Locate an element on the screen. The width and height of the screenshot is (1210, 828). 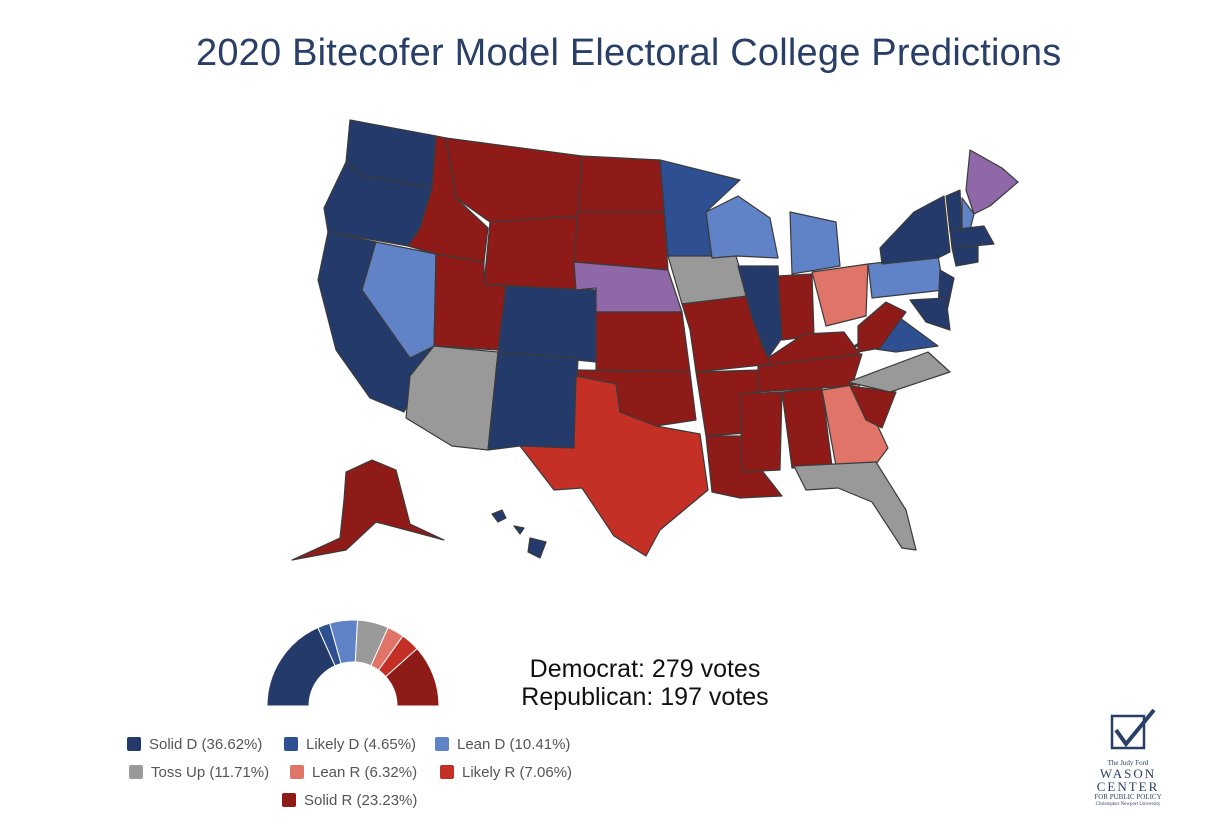
state-in is located at coordinates (796, 307).